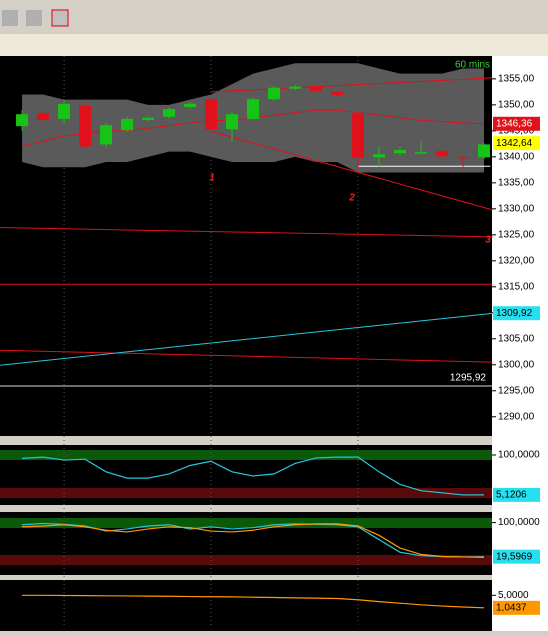  What do you see at coordinates (516, 416) in the screenshot?
I see `y-tick-label: 1290,00` at bounding box center [516, 416].